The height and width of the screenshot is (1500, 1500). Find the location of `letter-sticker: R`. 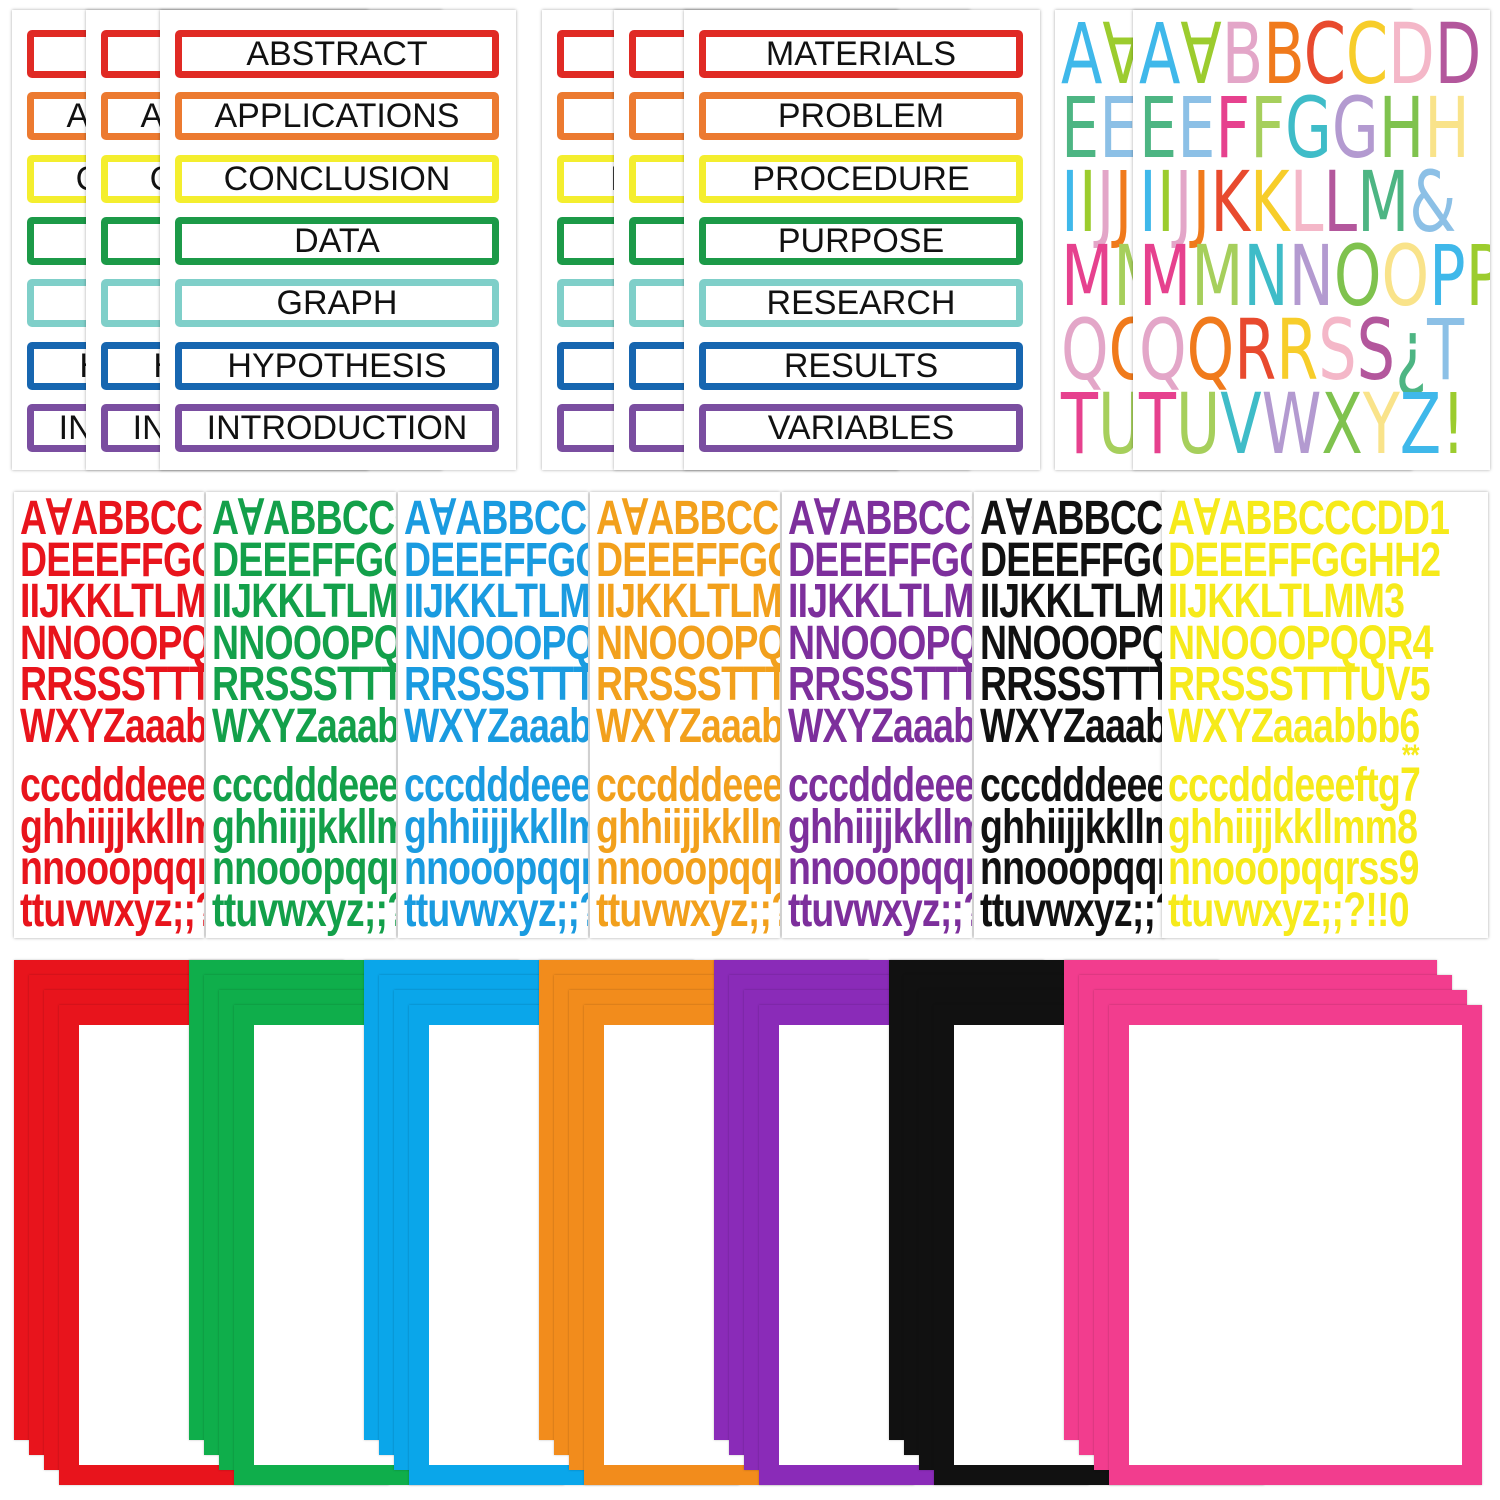

letter-sticker: R is located at coordinates (1297, 350).